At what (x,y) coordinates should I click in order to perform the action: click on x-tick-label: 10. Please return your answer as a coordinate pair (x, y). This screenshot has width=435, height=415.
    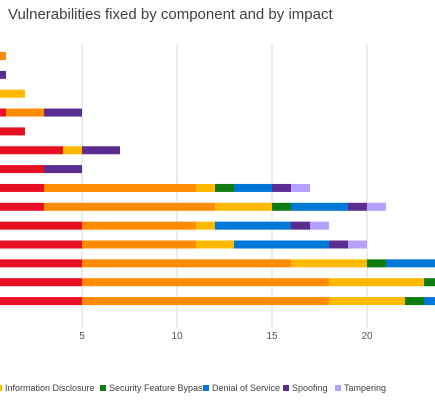
    Looking at the image, I should click on (177, 336).